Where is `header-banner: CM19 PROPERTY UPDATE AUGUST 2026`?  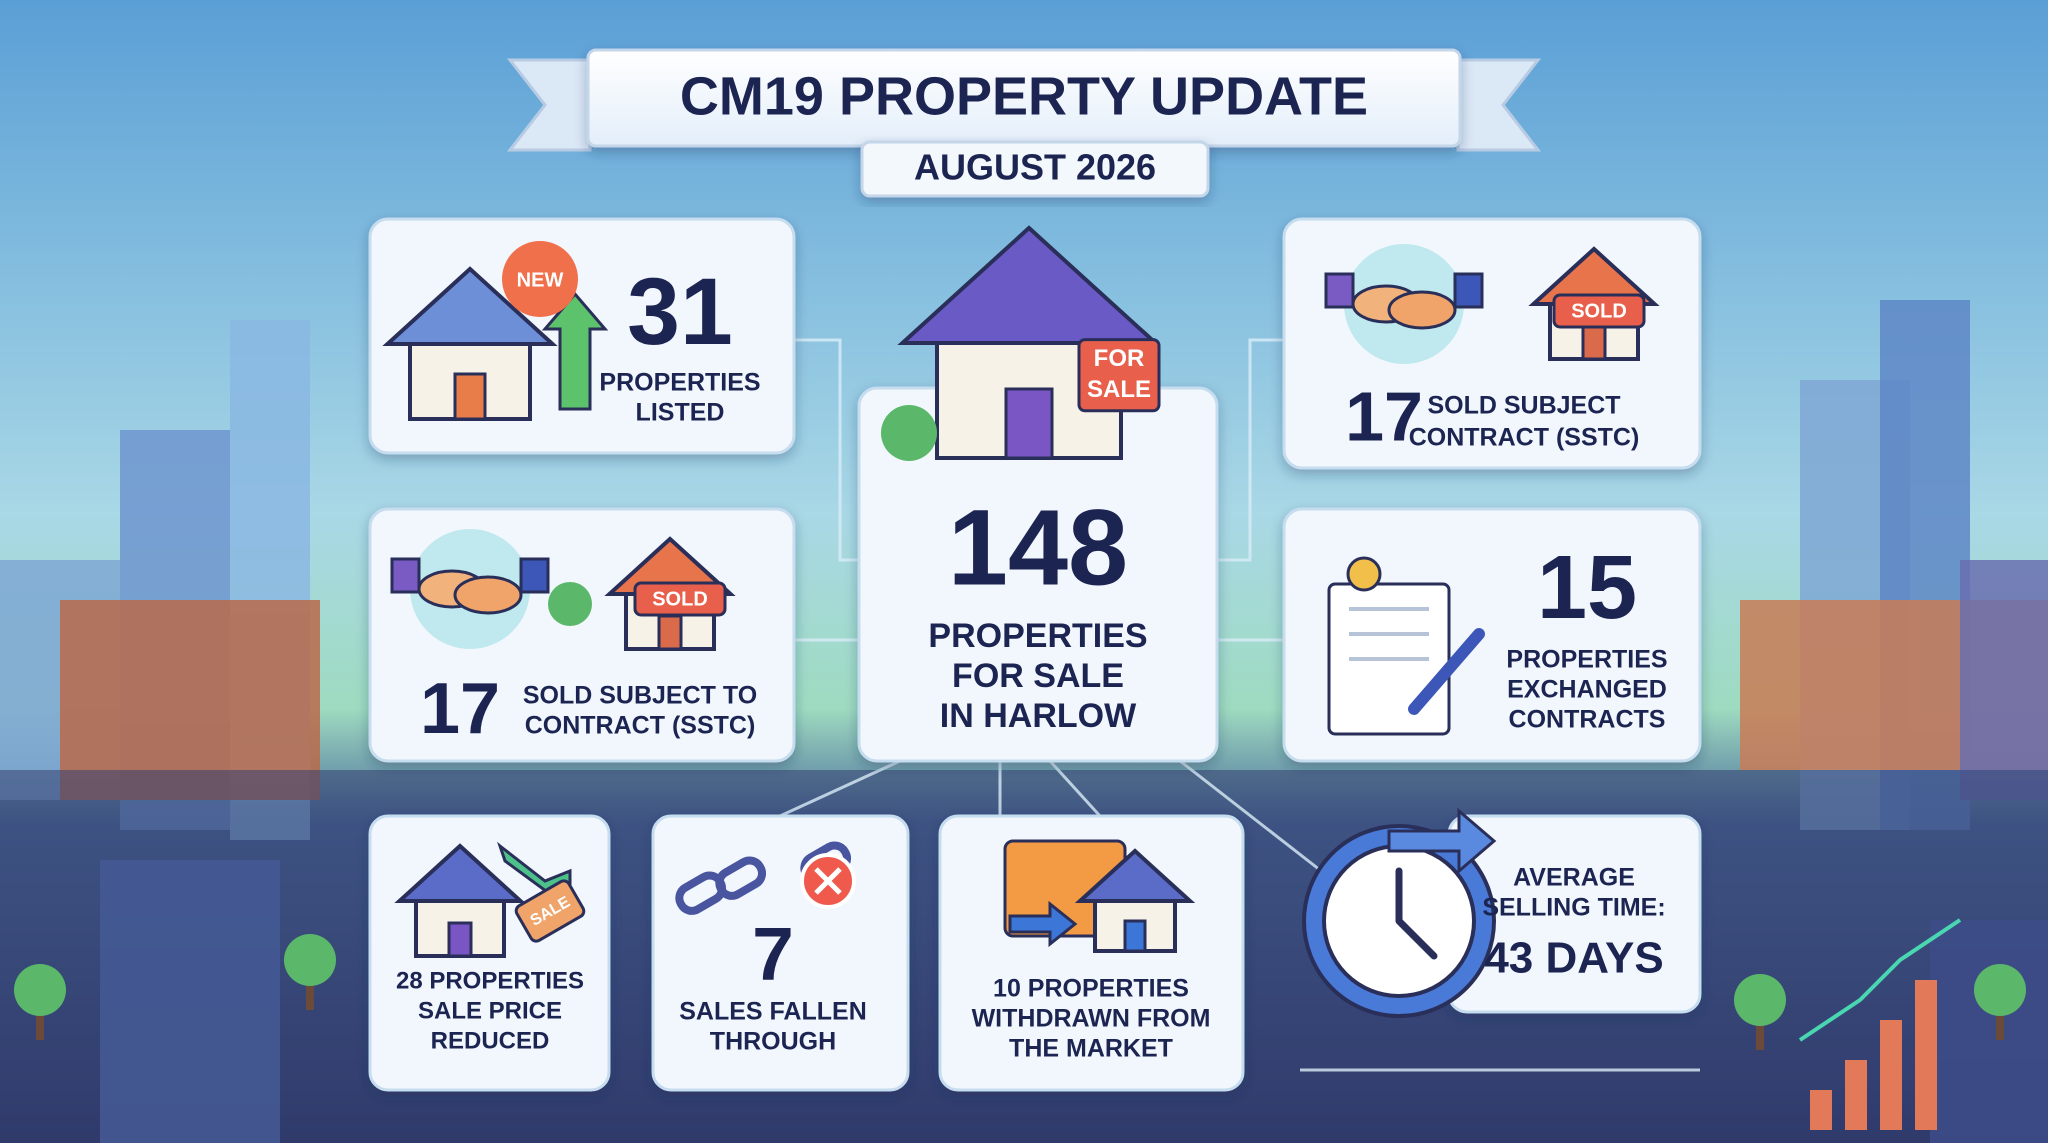 header-banner: CM19 PROPERTY UPDATE AUGUST 2026 is located at coordinates (1024, 123).